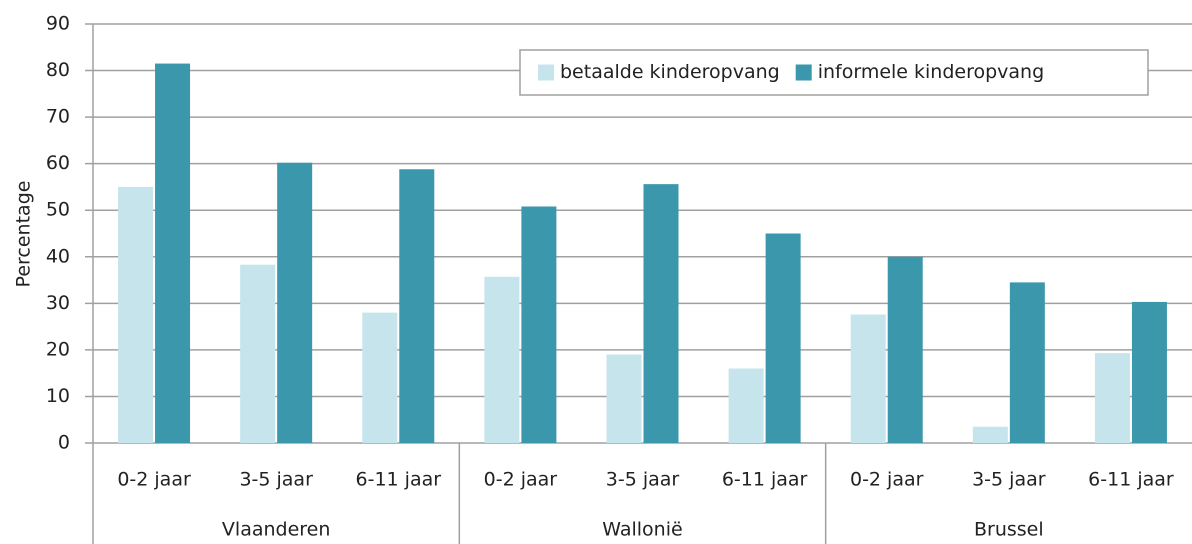 The image size is (1192, 544). Describe the element at coordinates (642, 530) in the screenshot. I see `group-label: Wallonië` at that location.